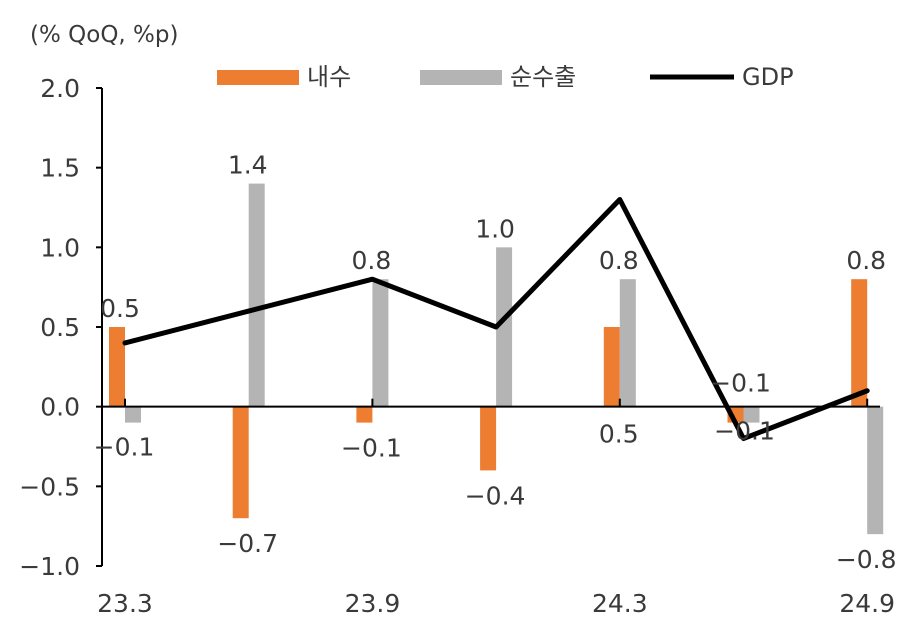 The height and width of the screenshot is (634, 923). I want to click on x-tick-label: 24.9, so click(867, 603).